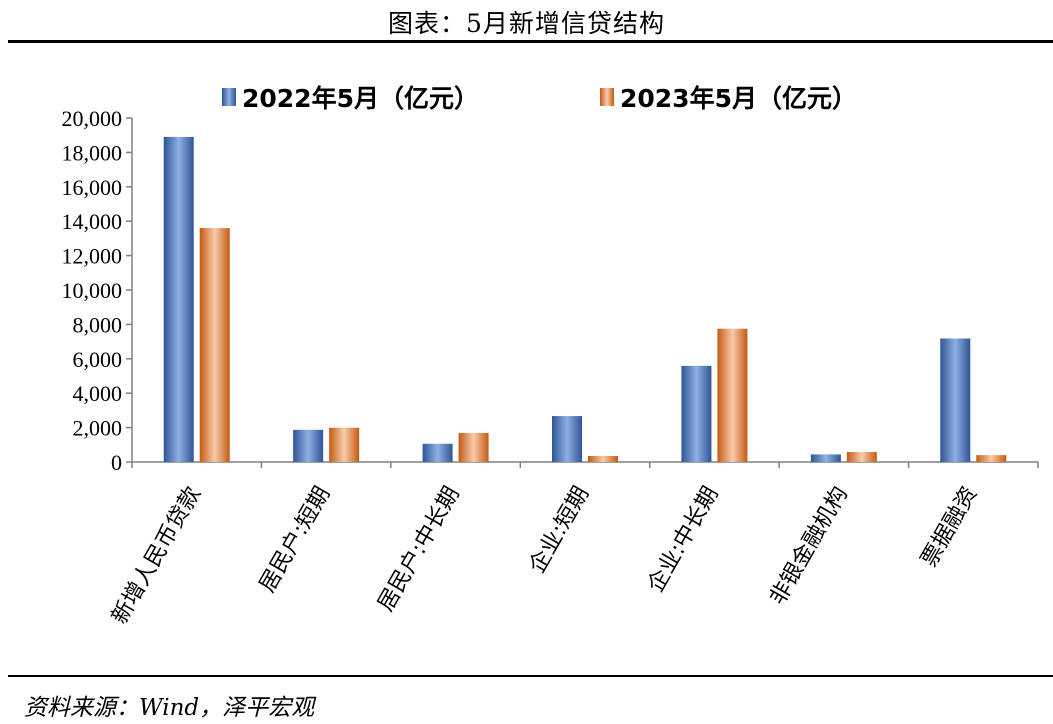 This screenshot has width=1053, height=724. Describe the element at coordinates (98, 359) in the screenshot. I see `y-tick-label: 6,000` at that location.